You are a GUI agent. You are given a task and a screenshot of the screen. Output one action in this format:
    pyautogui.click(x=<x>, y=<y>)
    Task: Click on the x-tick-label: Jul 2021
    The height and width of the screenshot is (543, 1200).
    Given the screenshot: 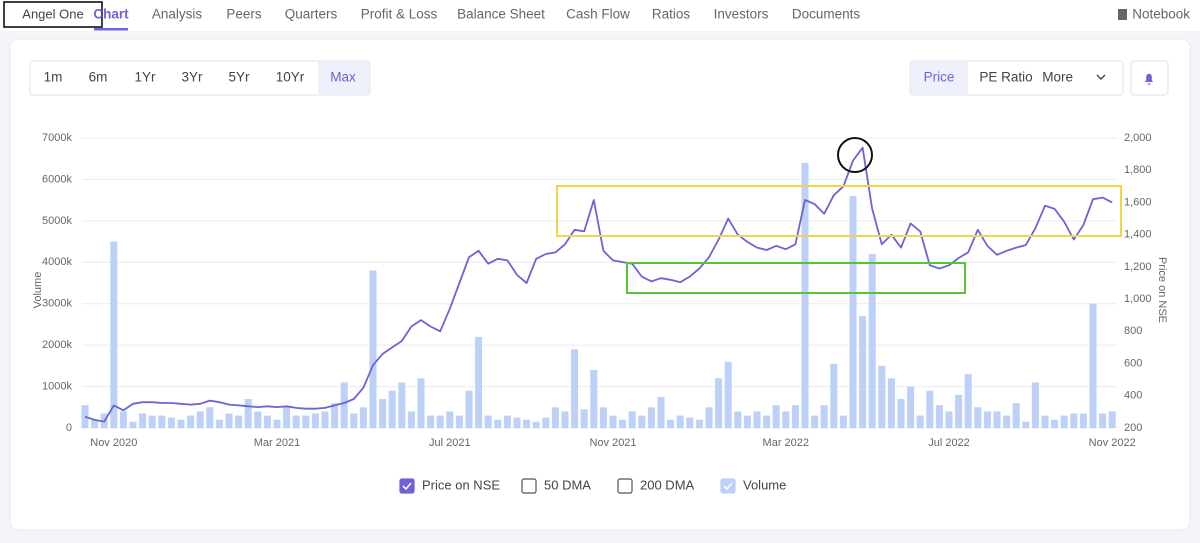 What is the action you would take?
    pyautogui.click(x=450, y=443)
    